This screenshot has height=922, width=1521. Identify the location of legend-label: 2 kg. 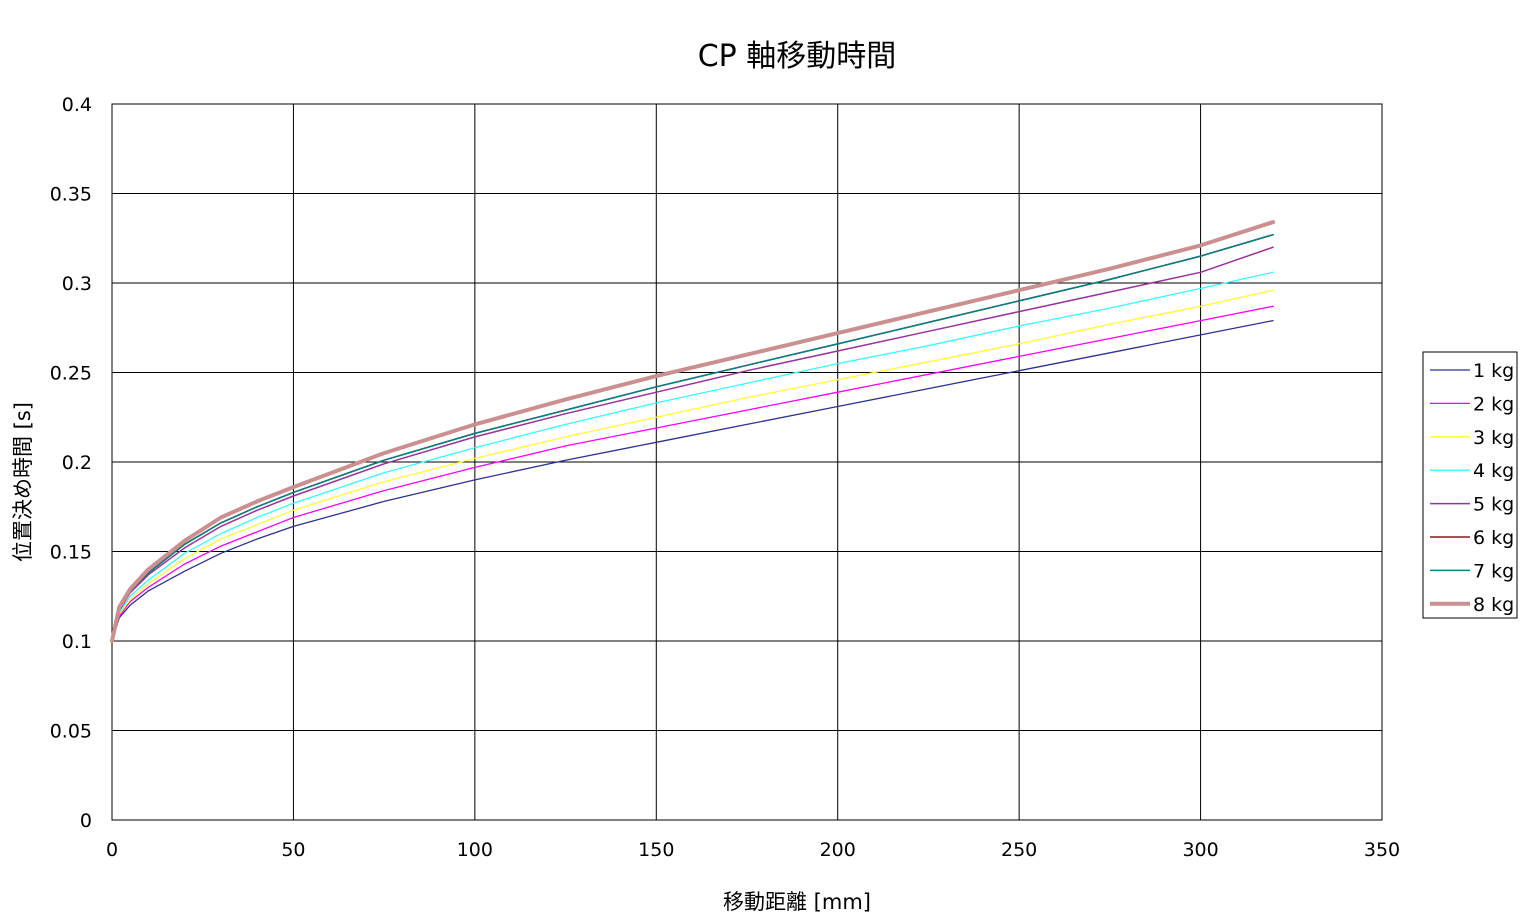
(1493, 404).